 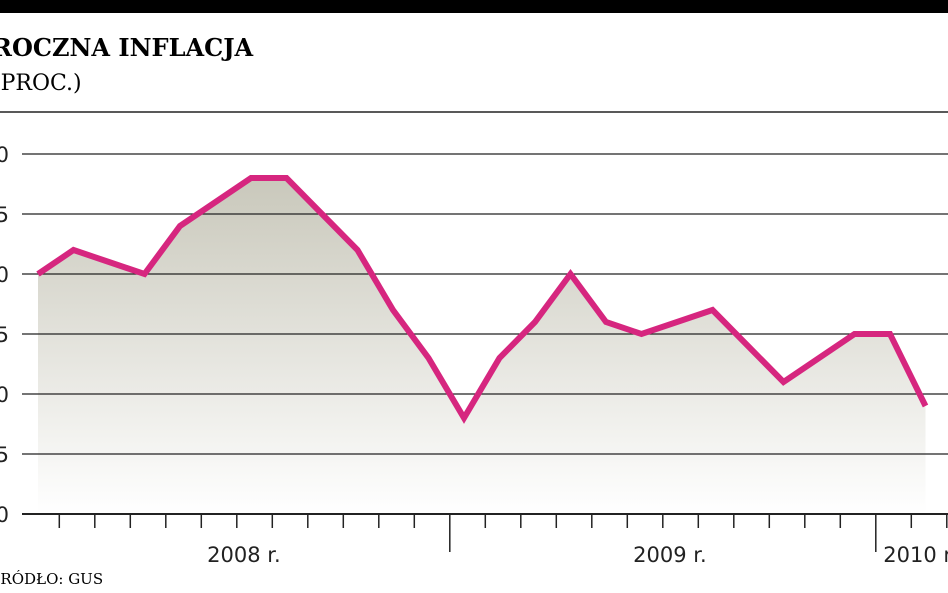 I want to click on y-tick-label: 4,0, so click(x=4, y=275).